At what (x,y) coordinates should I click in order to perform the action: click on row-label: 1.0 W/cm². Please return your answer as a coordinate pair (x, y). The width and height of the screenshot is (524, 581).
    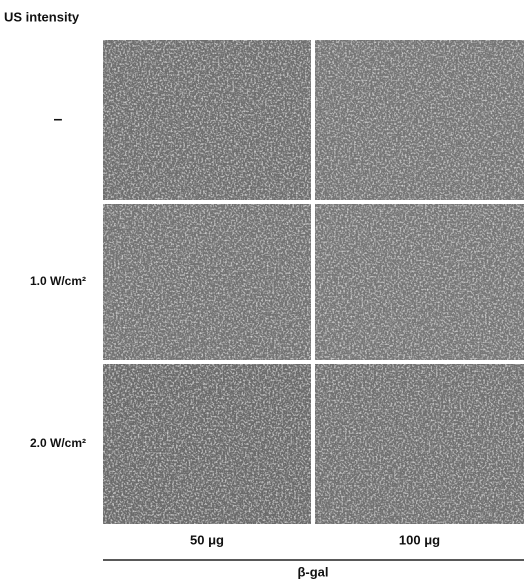
    Looking at the image, I should click on (58, 281).